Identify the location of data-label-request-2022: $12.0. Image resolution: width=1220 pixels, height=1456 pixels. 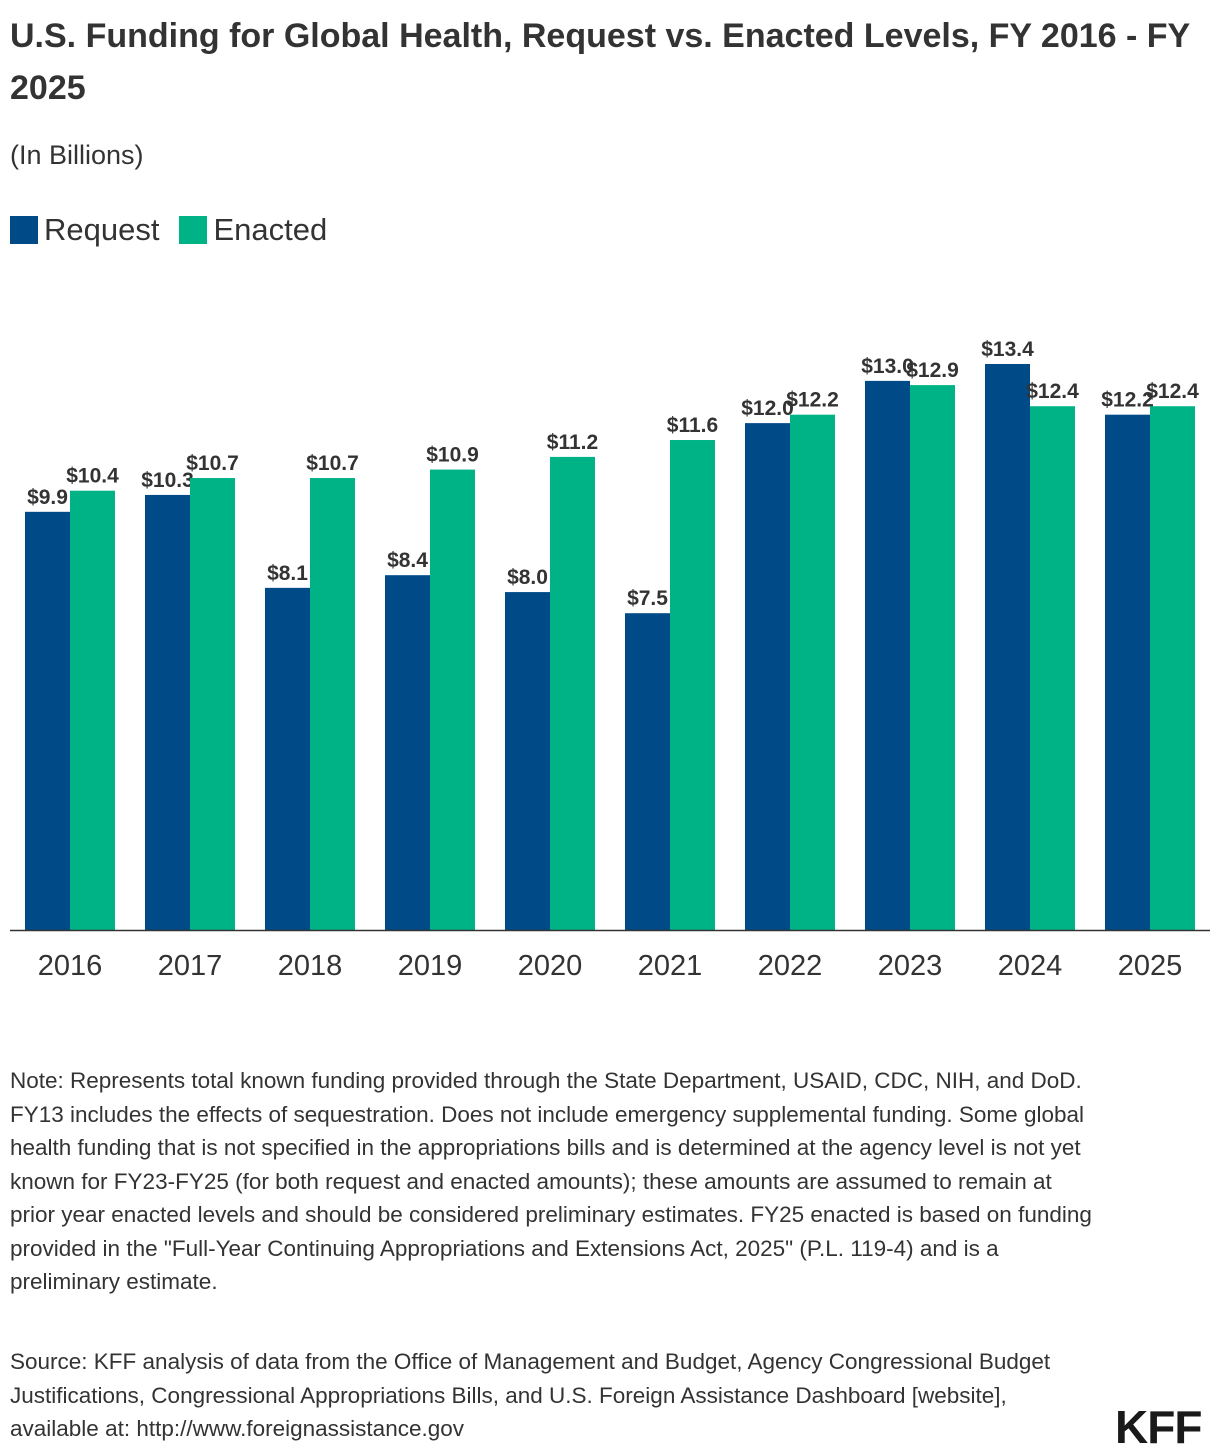
(767, 408).